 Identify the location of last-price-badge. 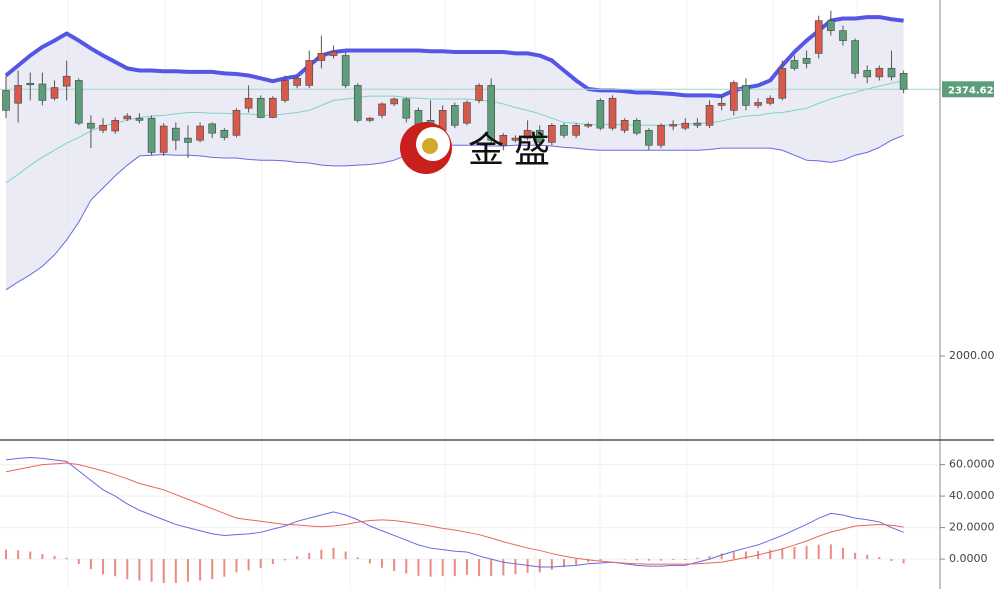
(968, 89).